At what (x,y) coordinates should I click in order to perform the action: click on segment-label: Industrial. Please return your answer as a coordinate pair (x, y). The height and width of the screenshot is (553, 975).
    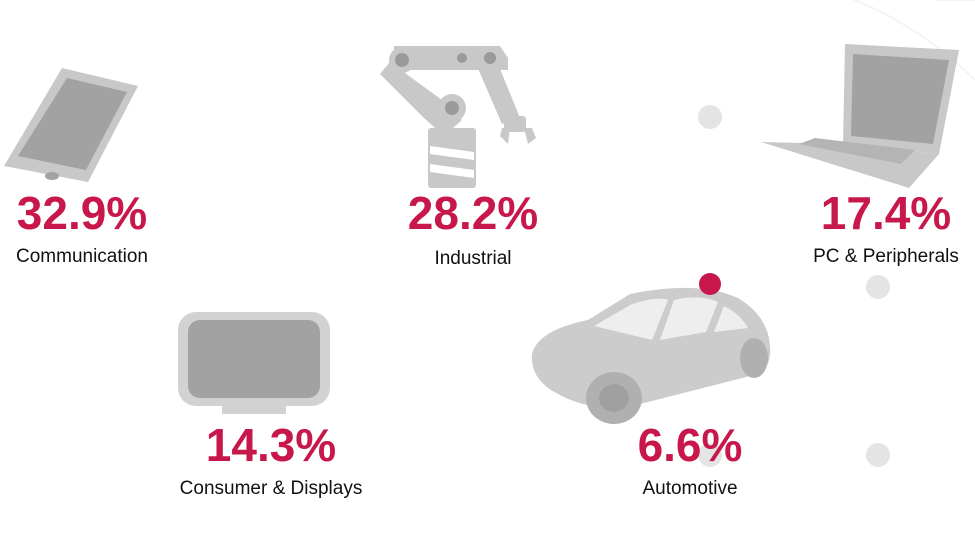
    Looking at the image, I should click on (473, 258).